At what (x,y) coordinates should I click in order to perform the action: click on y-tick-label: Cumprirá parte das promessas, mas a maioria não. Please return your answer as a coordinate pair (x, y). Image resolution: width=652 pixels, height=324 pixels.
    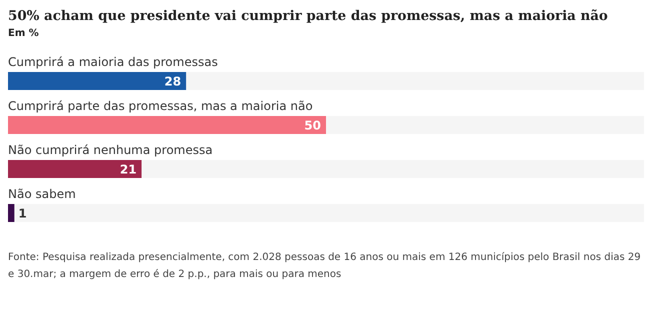
    Looking at the image, I should click on (160, 106).